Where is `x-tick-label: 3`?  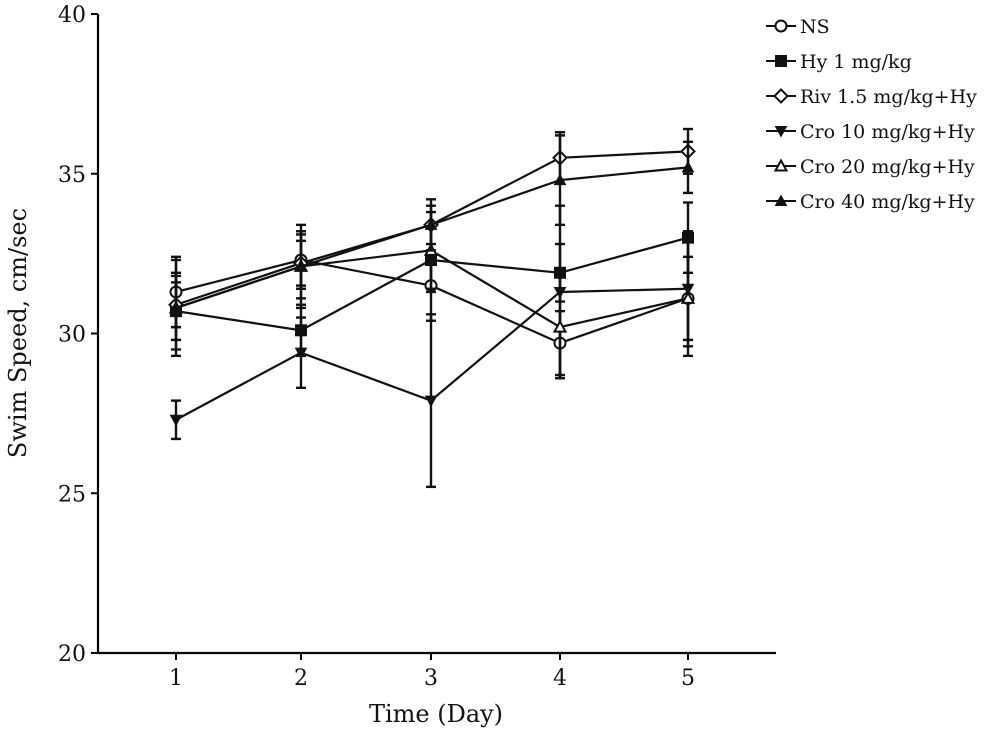 x-tick-label: 3 is located at coordinates (431, 678).